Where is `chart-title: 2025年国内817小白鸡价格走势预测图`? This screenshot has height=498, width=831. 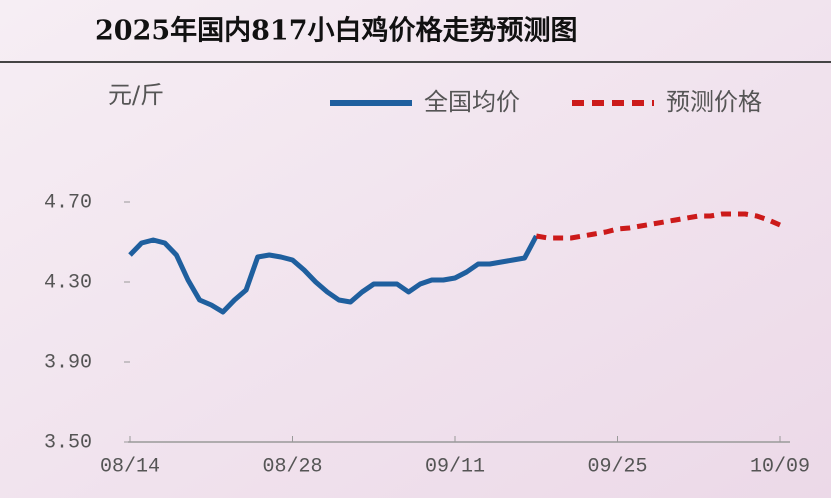
chart-title: 2025年国内817小白鸡价格走势预测图 is located at coordinates (336, 31).